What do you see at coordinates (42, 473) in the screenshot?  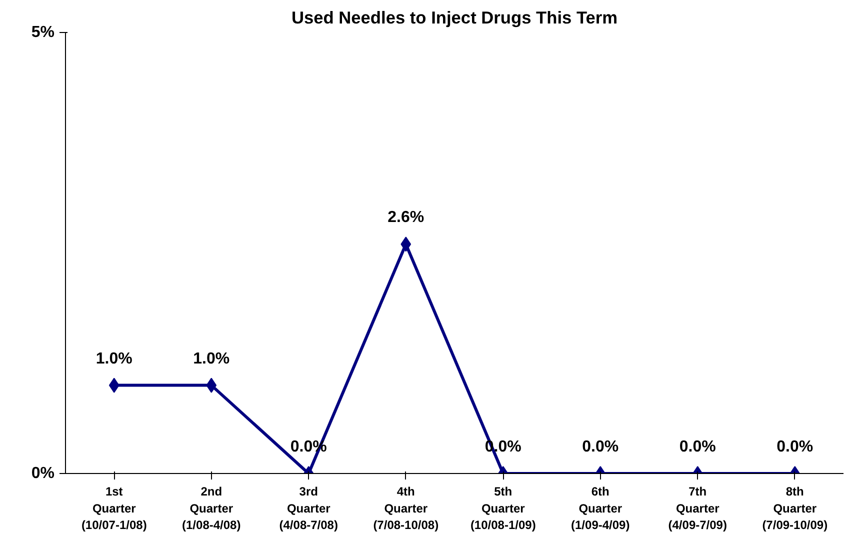 I see `y-tick-label: 0%` at bounding box center [42, 473].